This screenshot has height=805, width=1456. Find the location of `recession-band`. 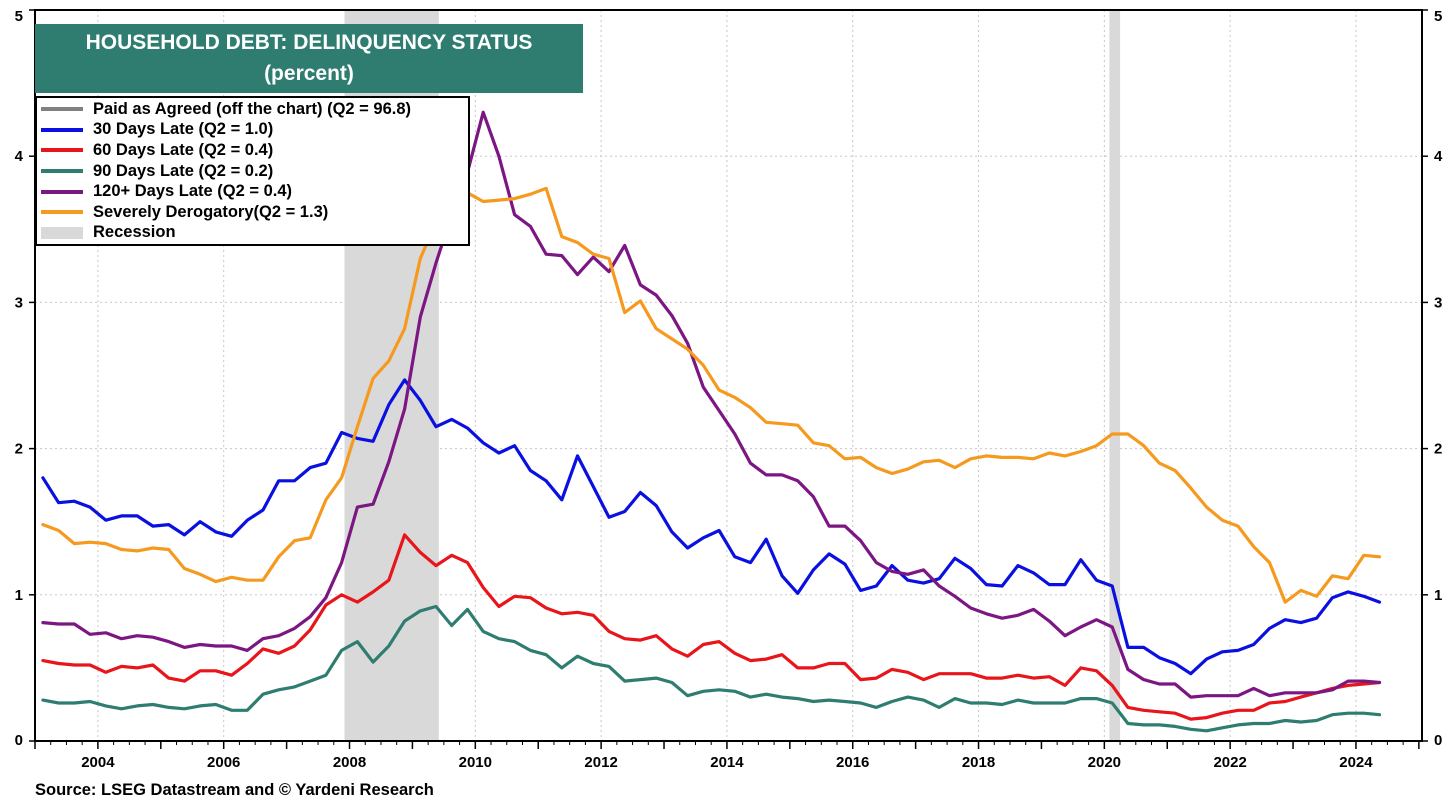

recession-band is located at coordinates (1115, 375).